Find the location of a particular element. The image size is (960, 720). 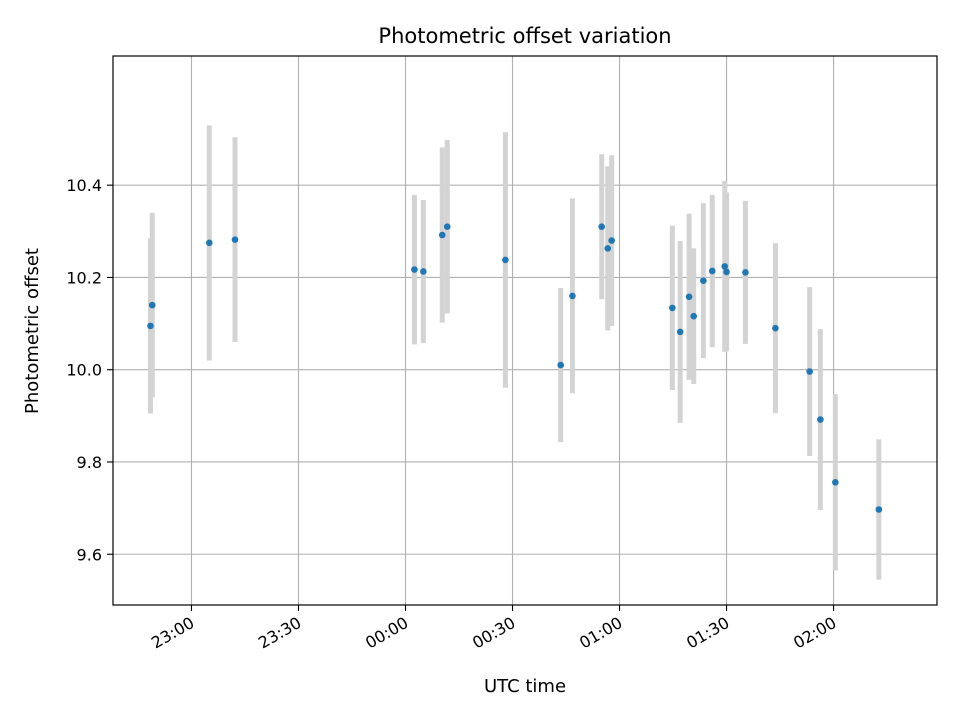

chart-title: Photometric offset variation is located at coordinates (524, 36).